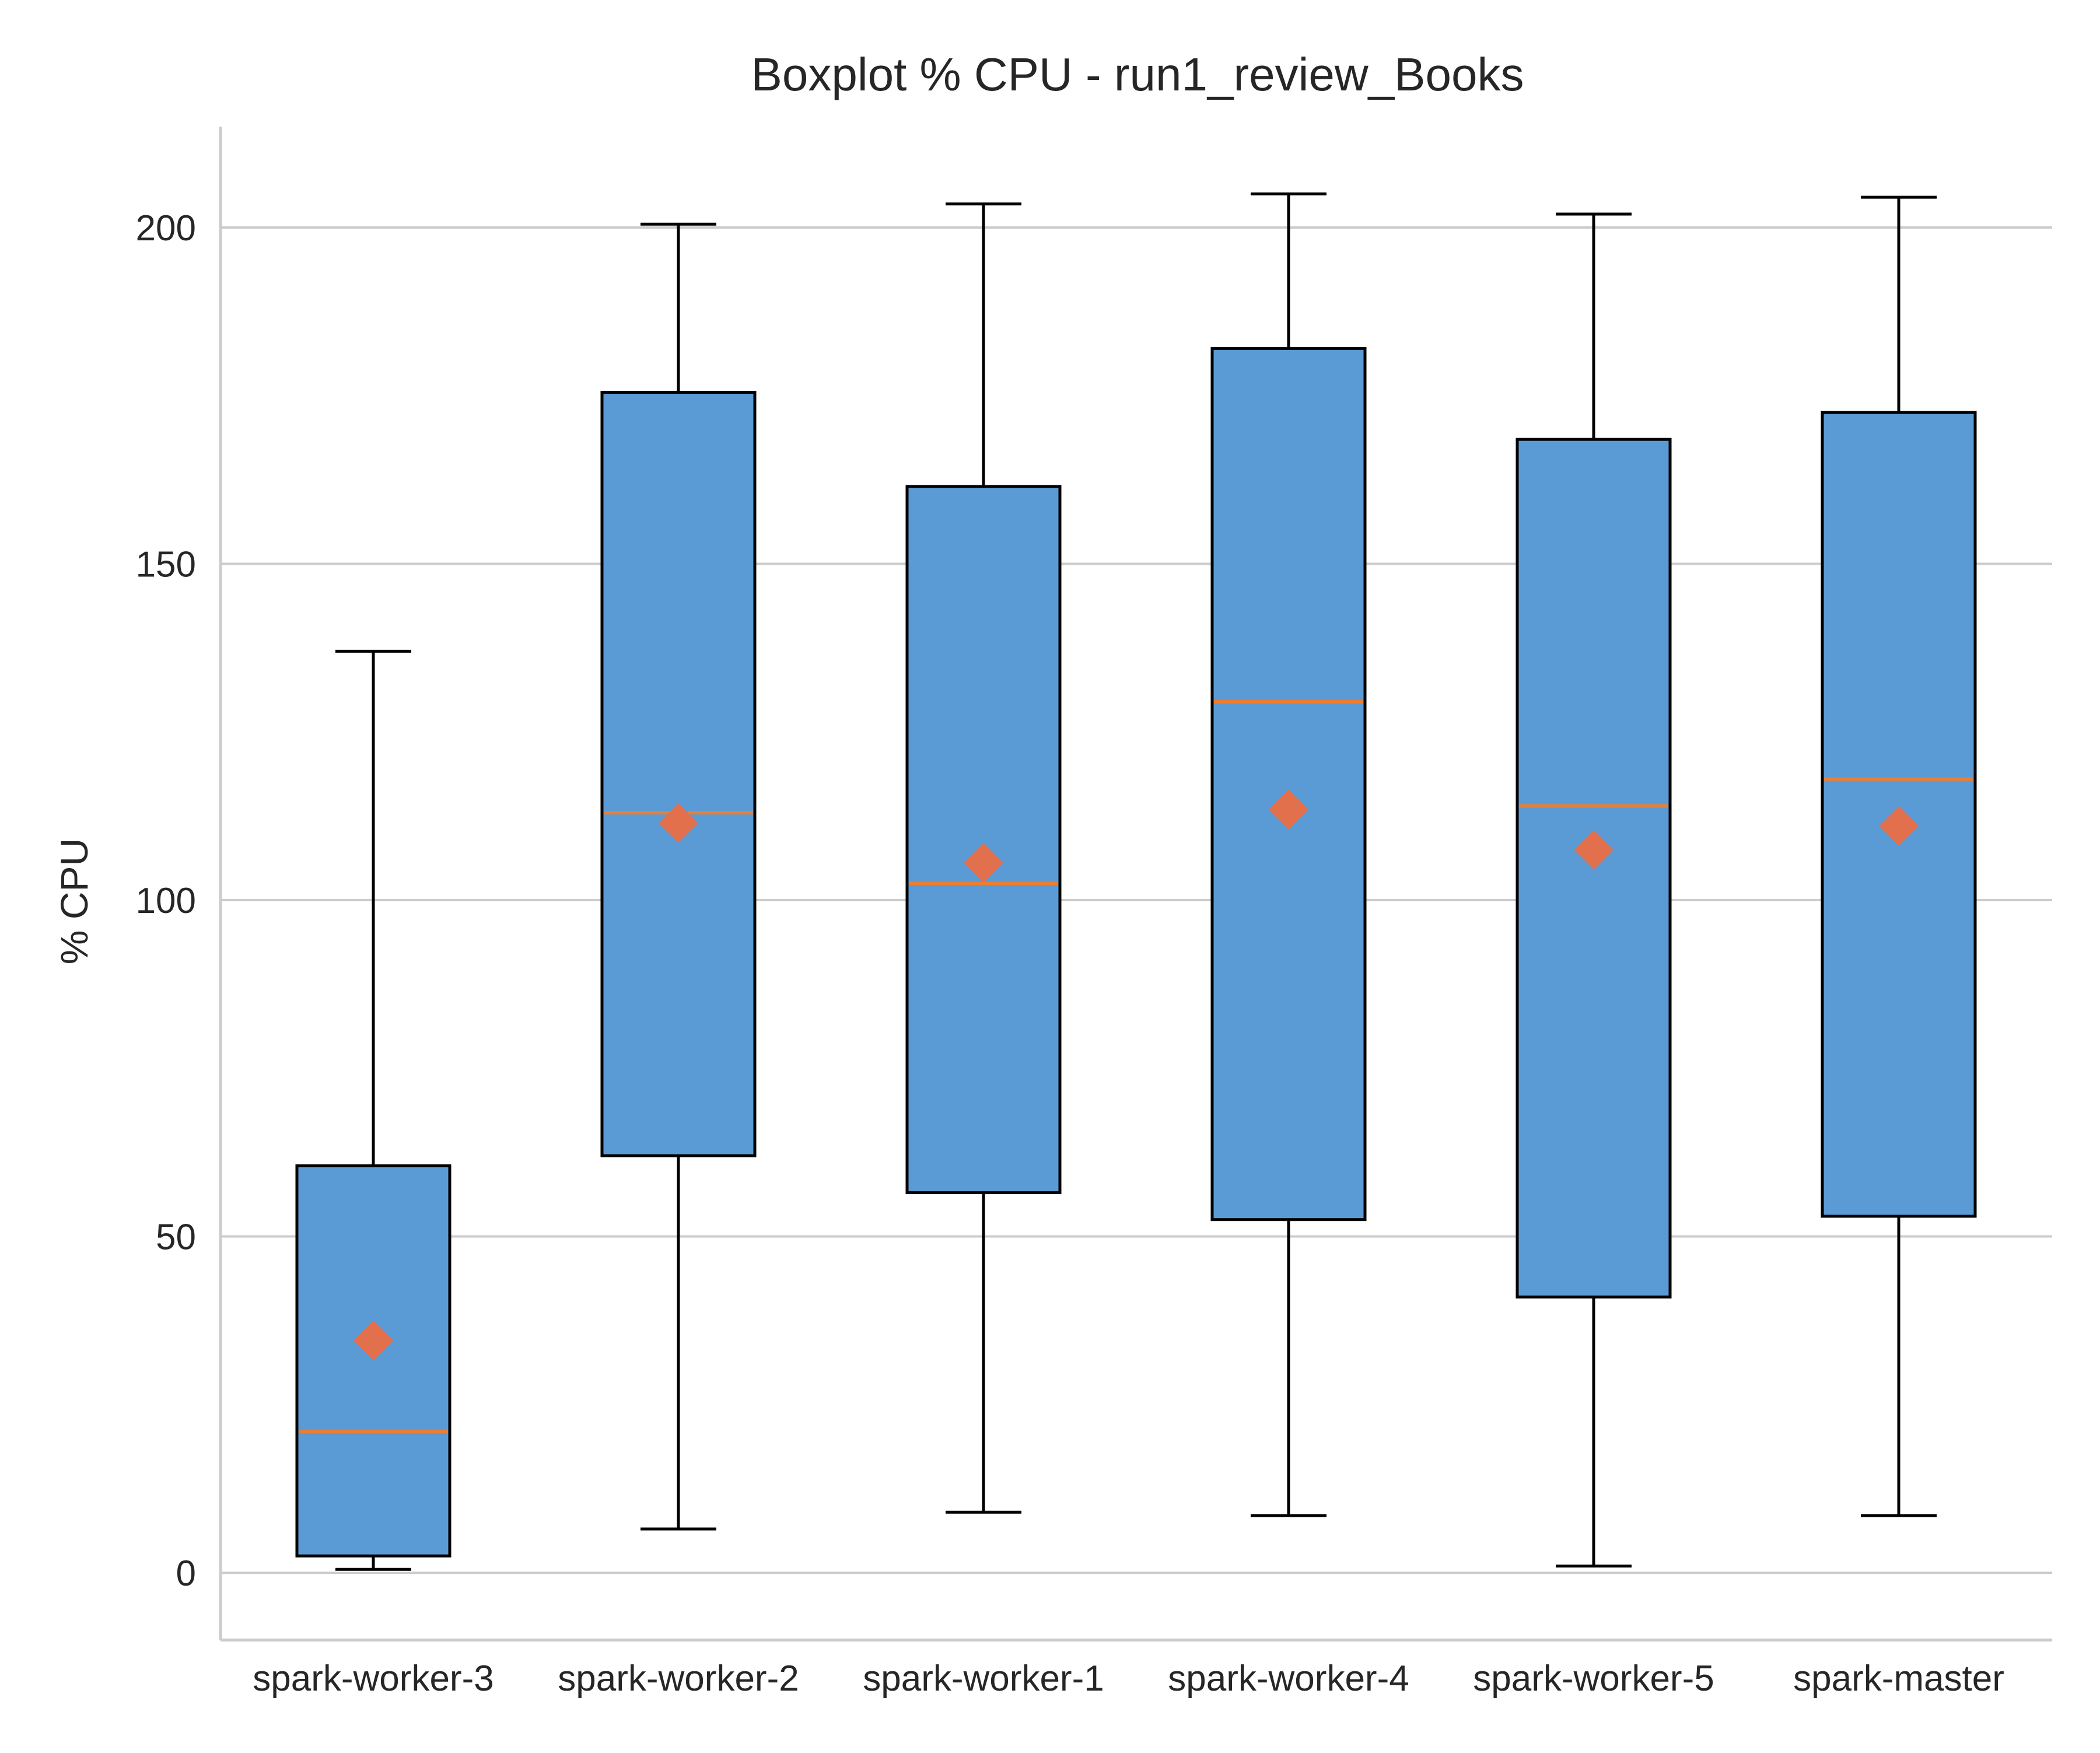 This screenshot has height=1753, width=2100. What do you see at coordinates (984, 1678) in the screenshot?
I see `x-tick-label: spark-worker-1` at bounding box center [984, 1678].